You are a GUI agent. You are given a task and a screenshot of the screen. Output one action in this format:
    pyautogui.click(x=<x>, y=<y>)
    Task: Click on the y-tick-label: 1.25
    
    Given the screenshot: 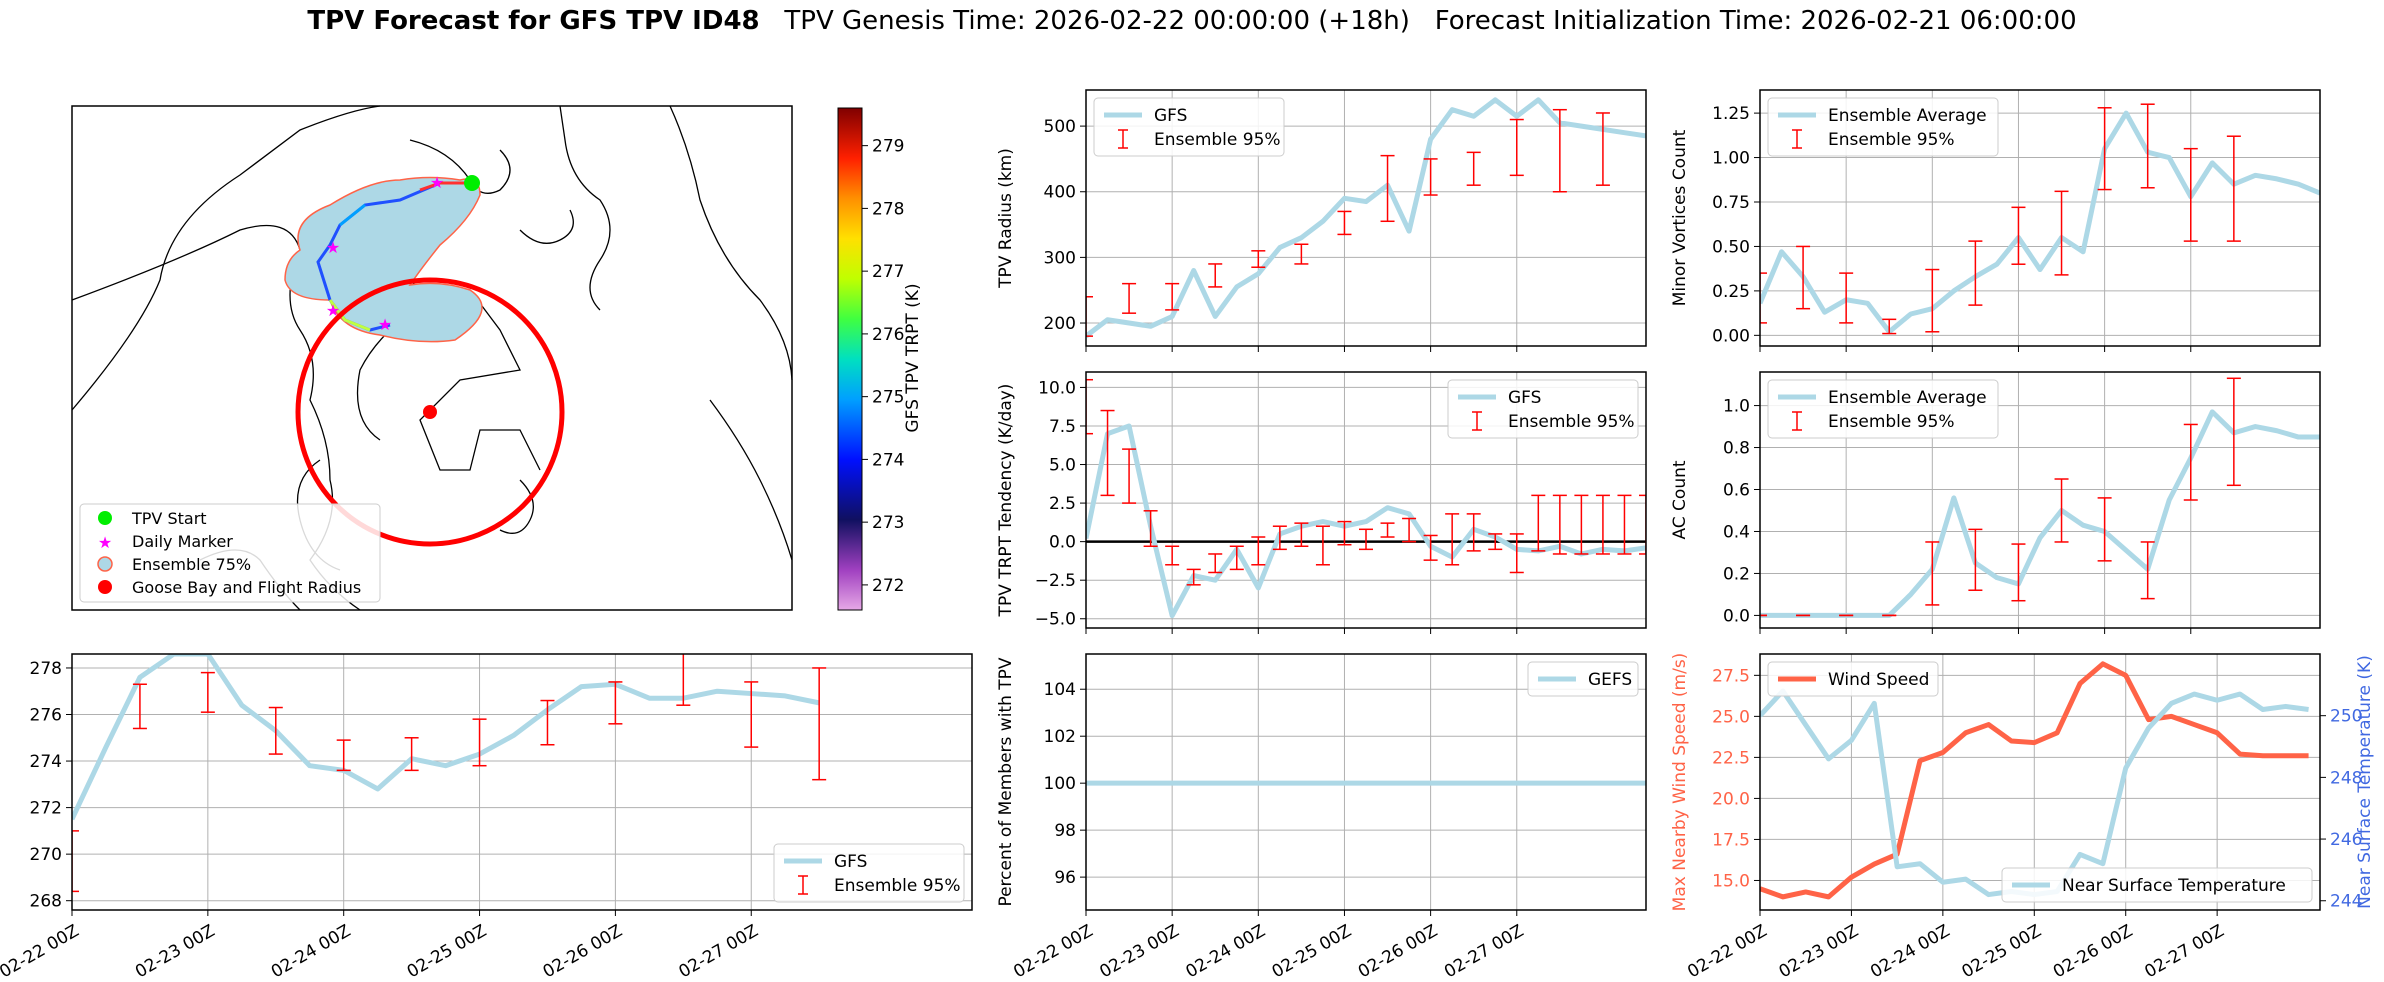 What is the action you would take?
    pyautogui.click(x=1731, y=114)
    